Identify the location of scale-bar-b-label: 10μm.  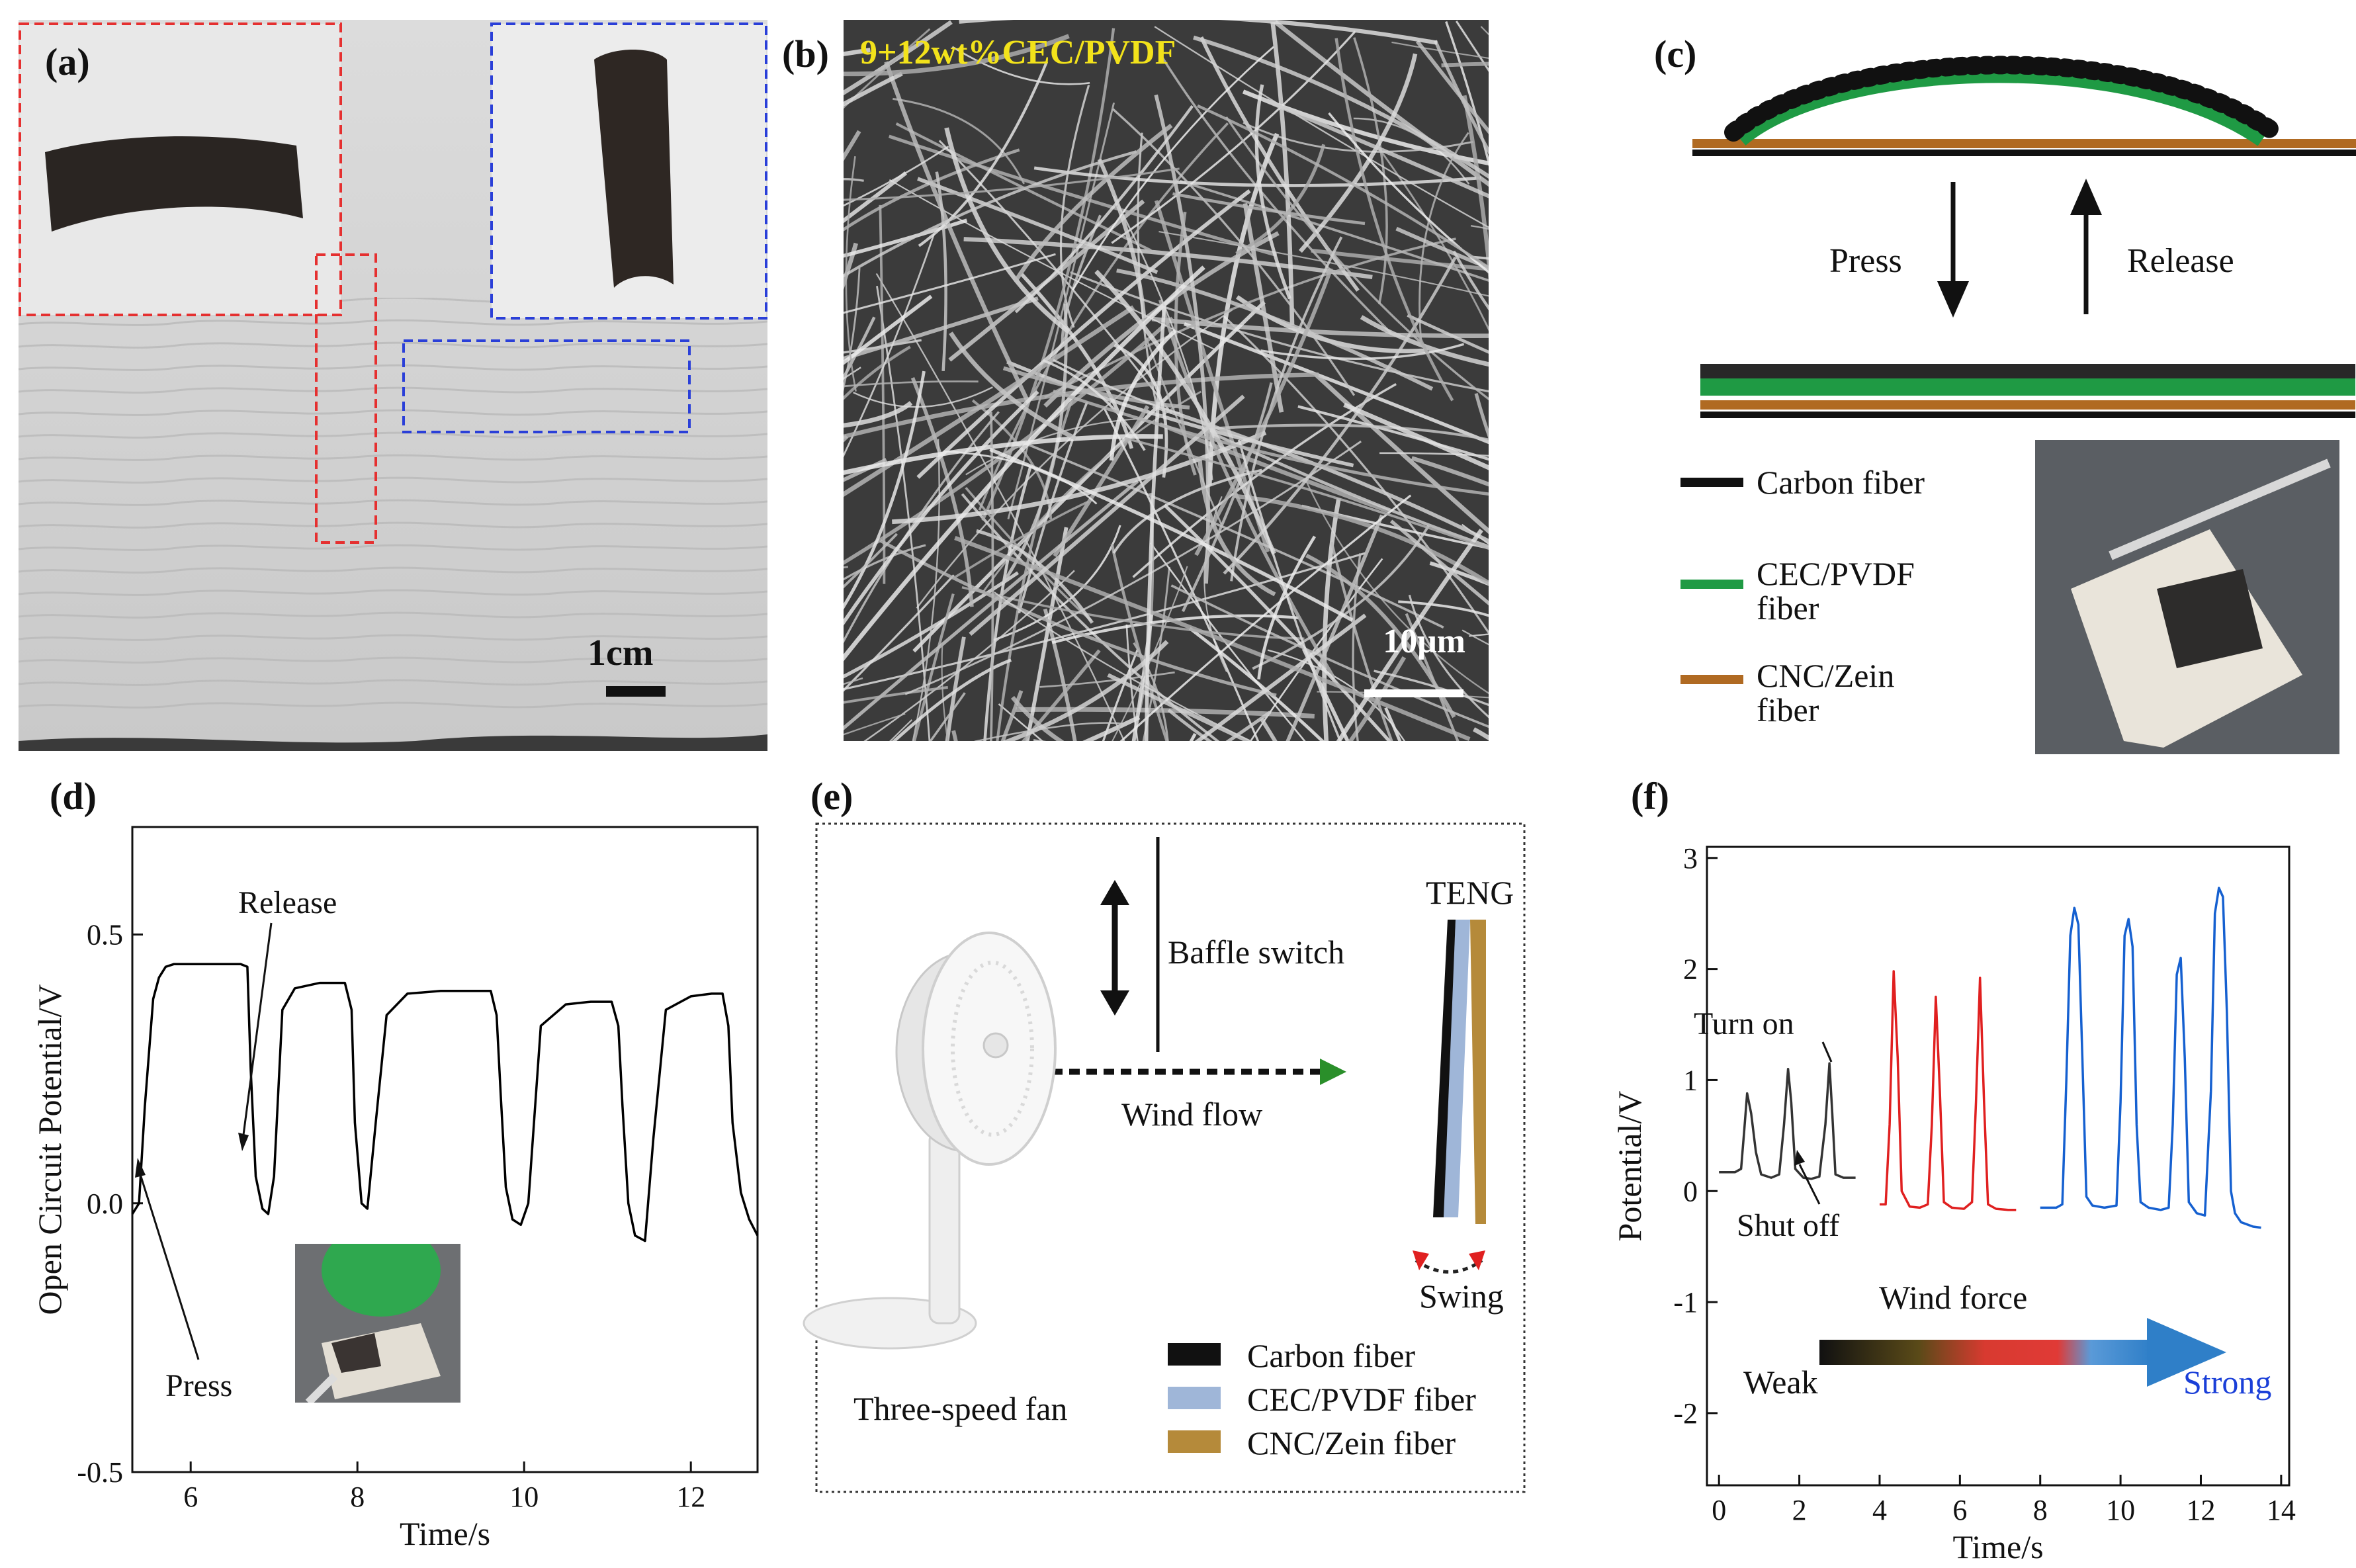
(1424, 641).